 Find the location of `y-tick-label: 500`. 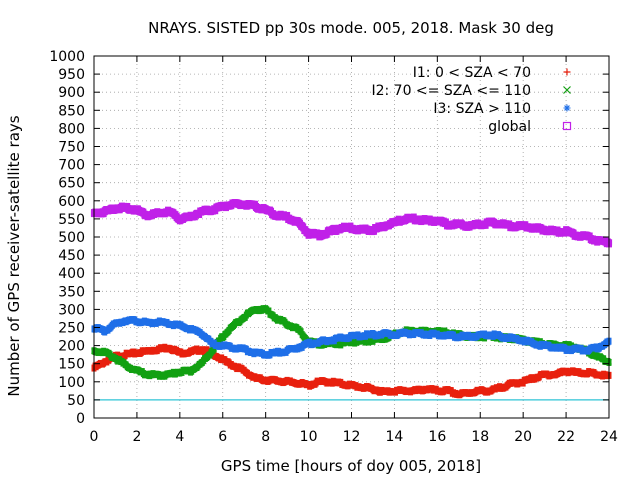

y-tick-label: 500 is located at coordinates (71, 238).